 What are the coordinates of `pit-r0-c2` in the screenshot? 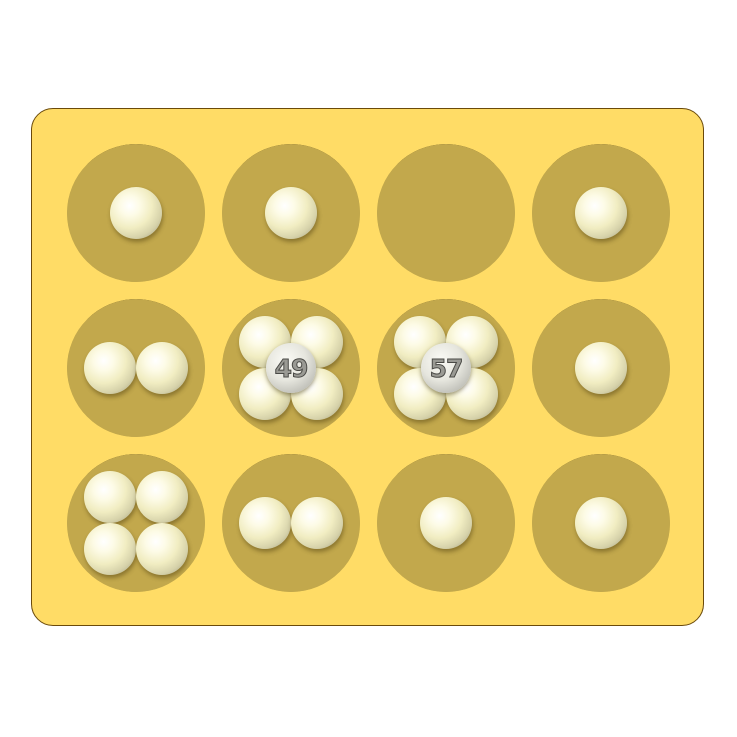 It's located at (446, 213).